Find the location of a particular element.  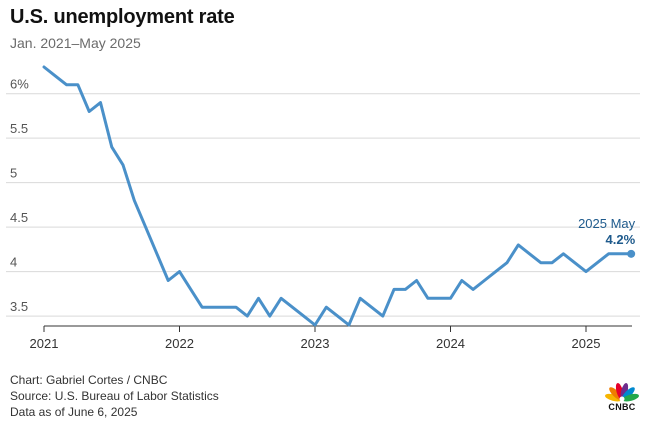

peacock-logo-icon is located at coordinates (622, 392).